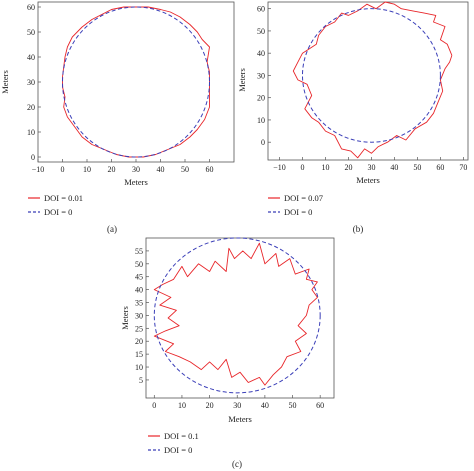  What do you see at coordinates (31, 107) in the screenshot?
I see `panel-a-ytick-label: 20` at bounding box center [31, 107].